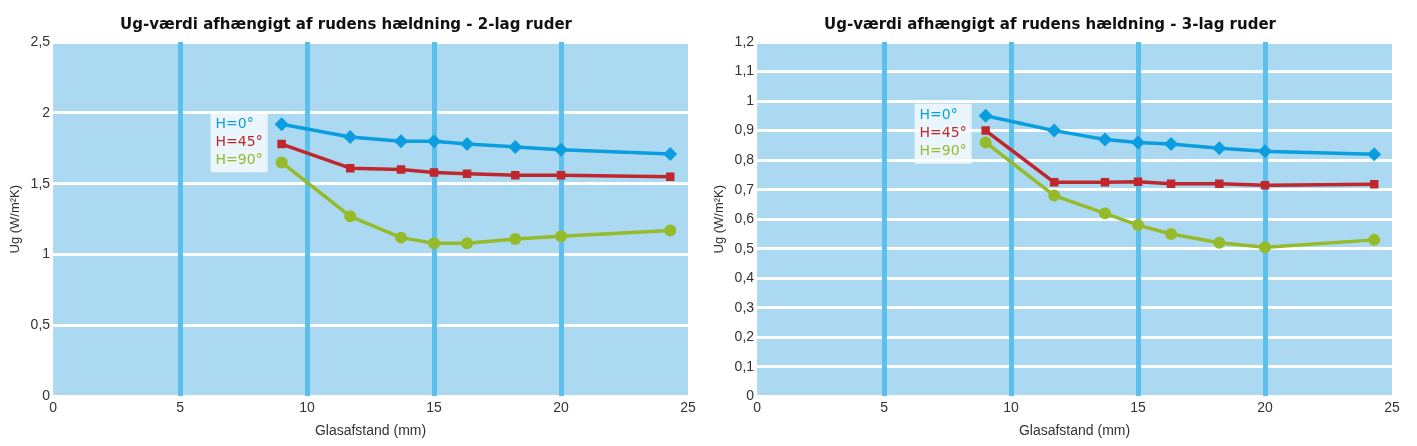 This screenshot has height=446, width=1417. Describe the element at coordinates (744, 218) in the screenshot. I see `y-tick-label: 0,6` at that location.